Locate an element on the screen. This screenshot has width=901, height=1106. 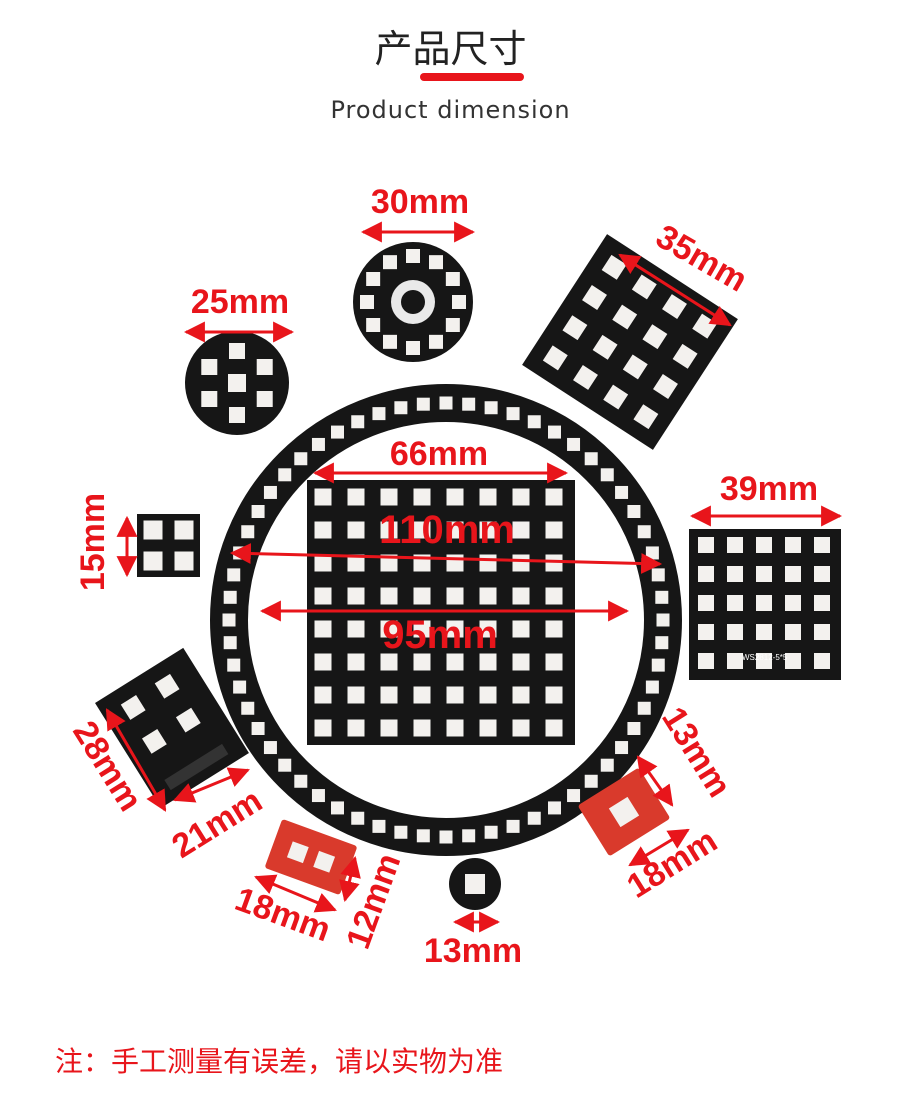
dim-30mm: 30mm is located at coordinates (420, 202).